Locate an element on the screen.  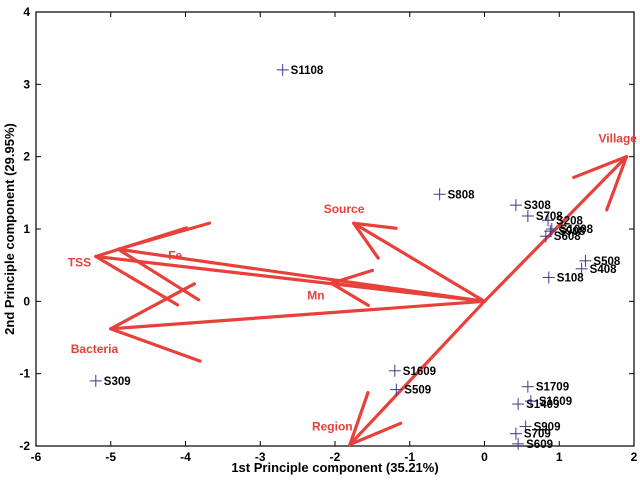
point-label: S609 is located at coordinates (539, 445).